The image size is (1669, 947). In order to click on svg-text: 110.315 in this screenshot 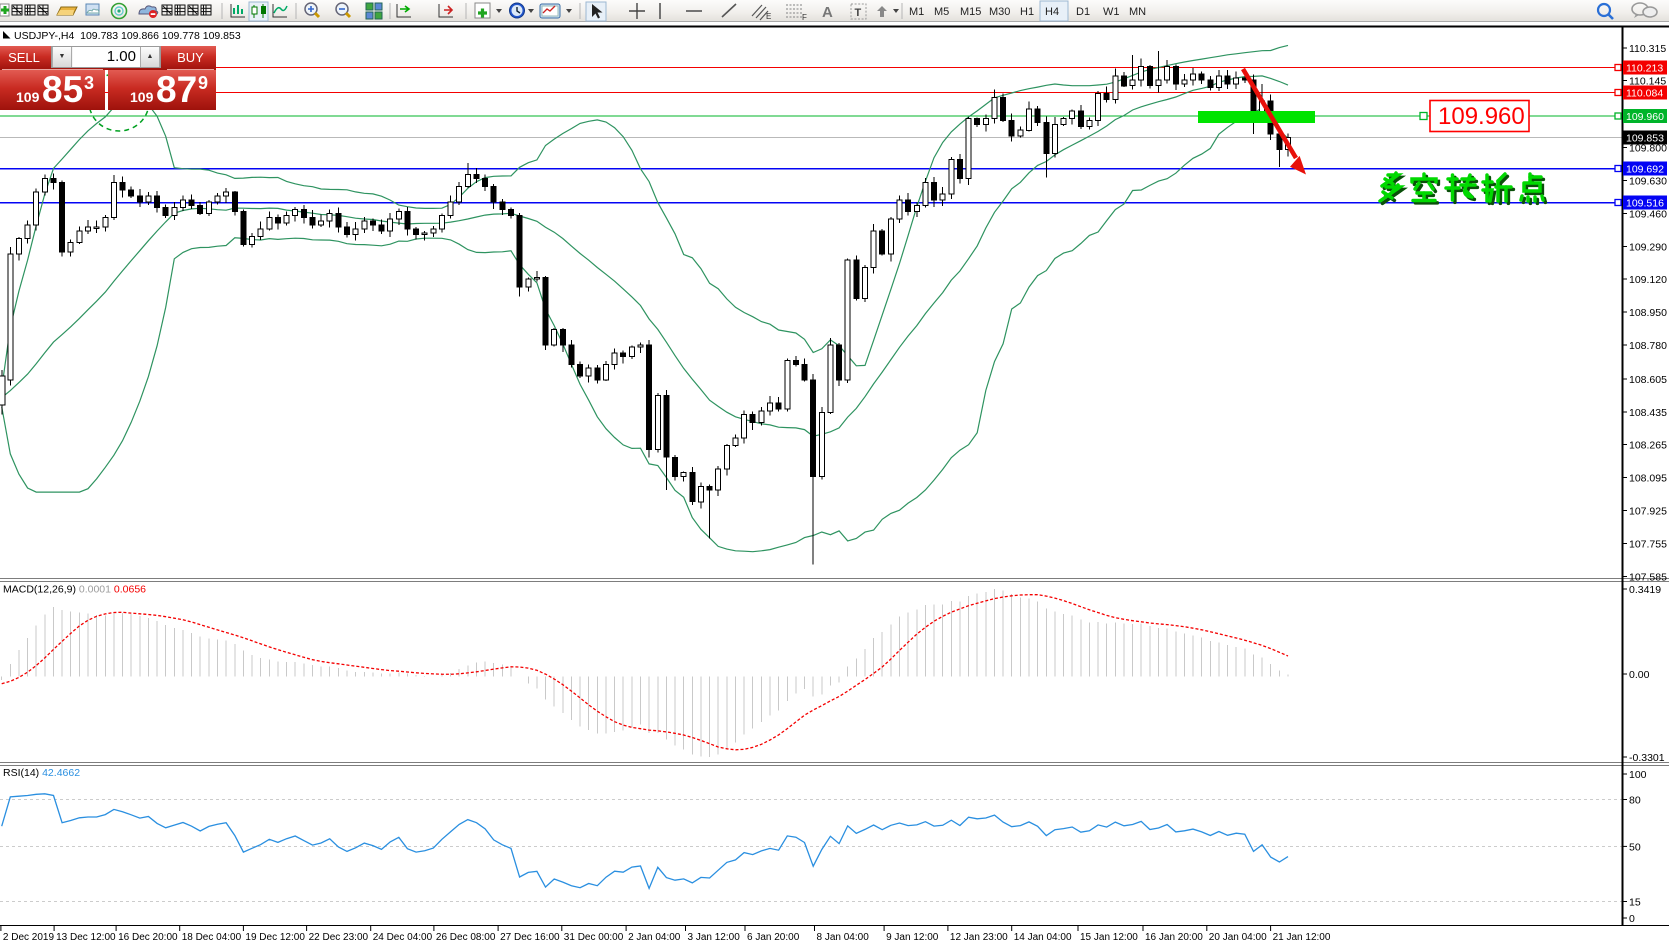, I will do `click(1647, 49)`.